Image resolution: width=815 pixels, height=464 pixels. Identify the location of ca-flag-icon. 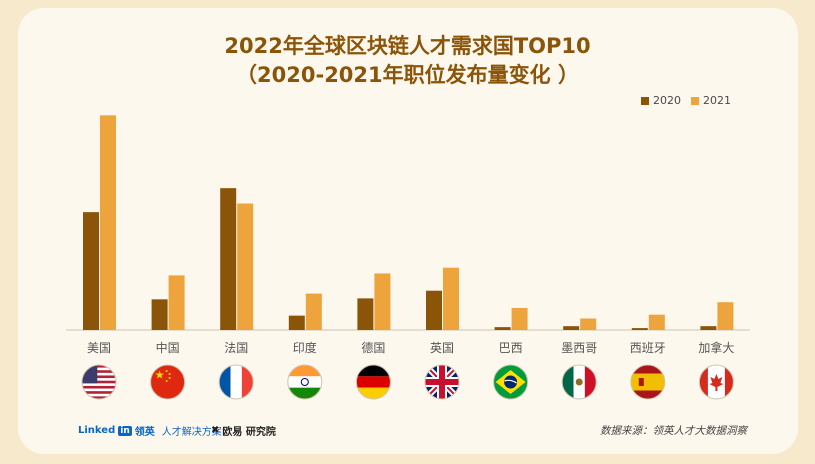
(716, 382).